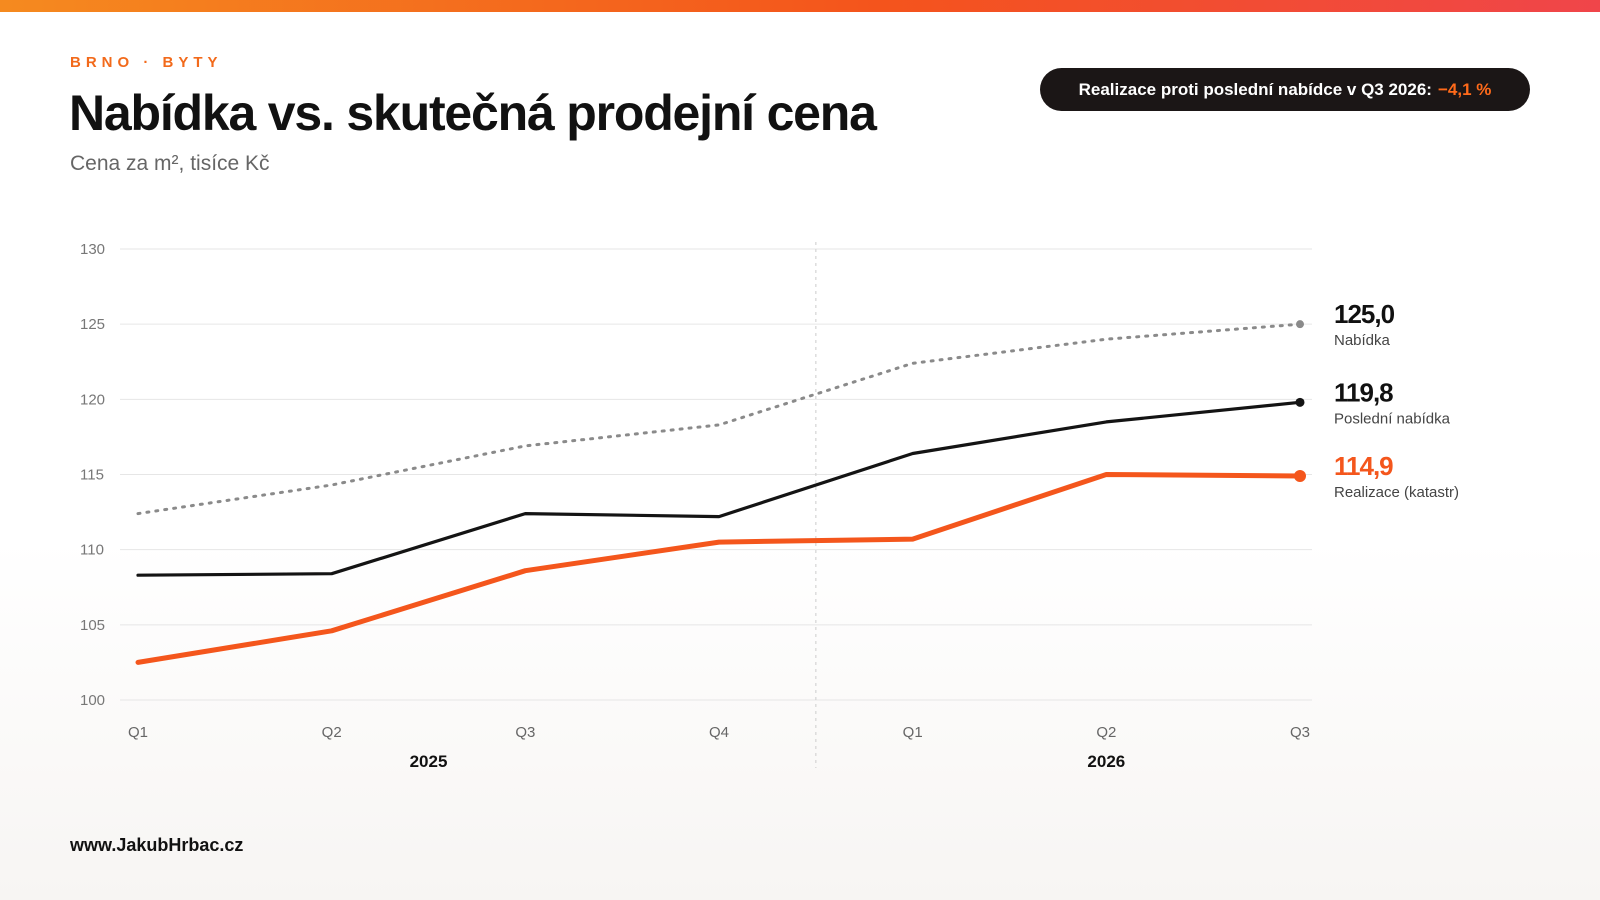 This screenshot has height=900, width=1600. I want to click on series-end-point-nabidka, so click(1300, 324).